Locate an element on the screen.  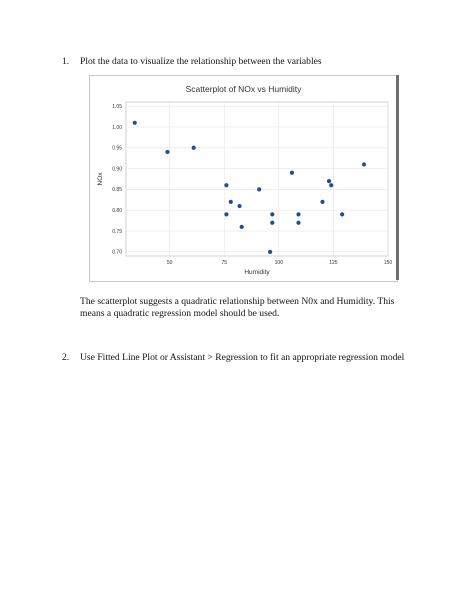
x-tick-label: 150 is located at coordinates (388, 263).